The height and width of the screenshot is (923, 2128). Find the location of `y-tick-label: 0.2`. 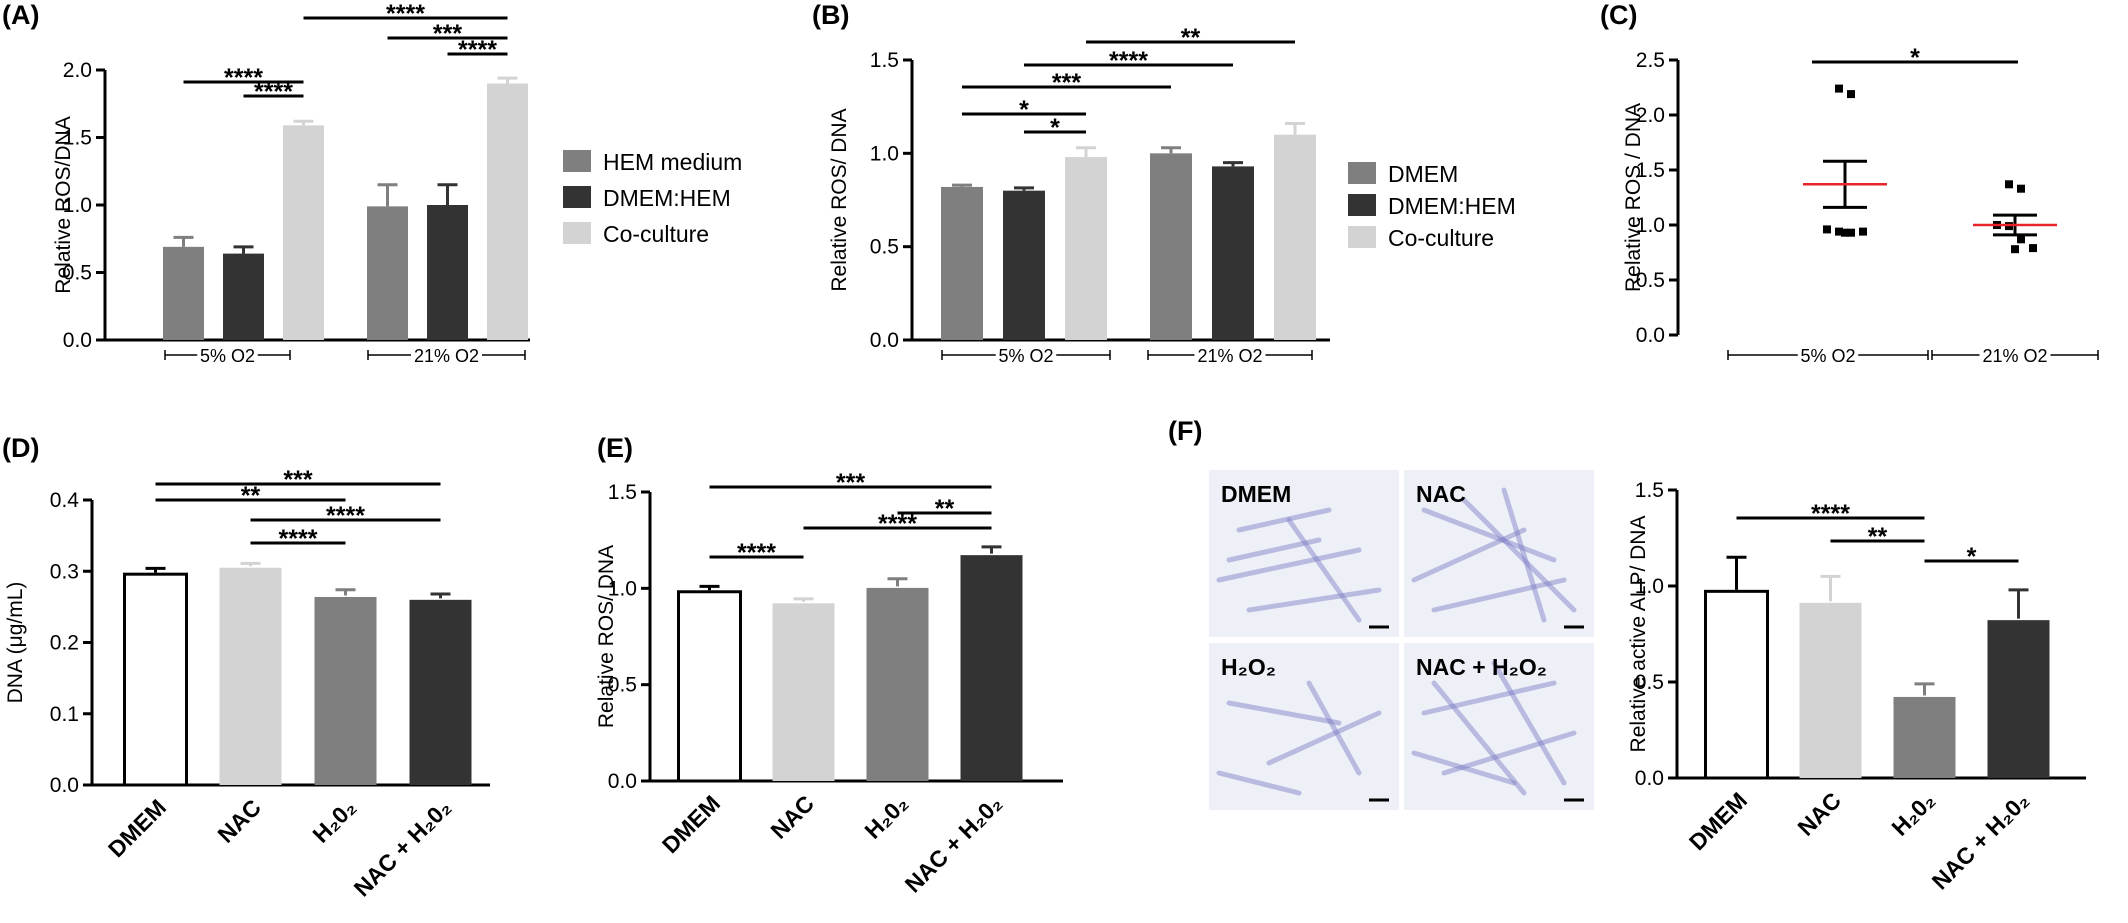

y-tick-label: 0.2 is located at coordinates (64, 643).